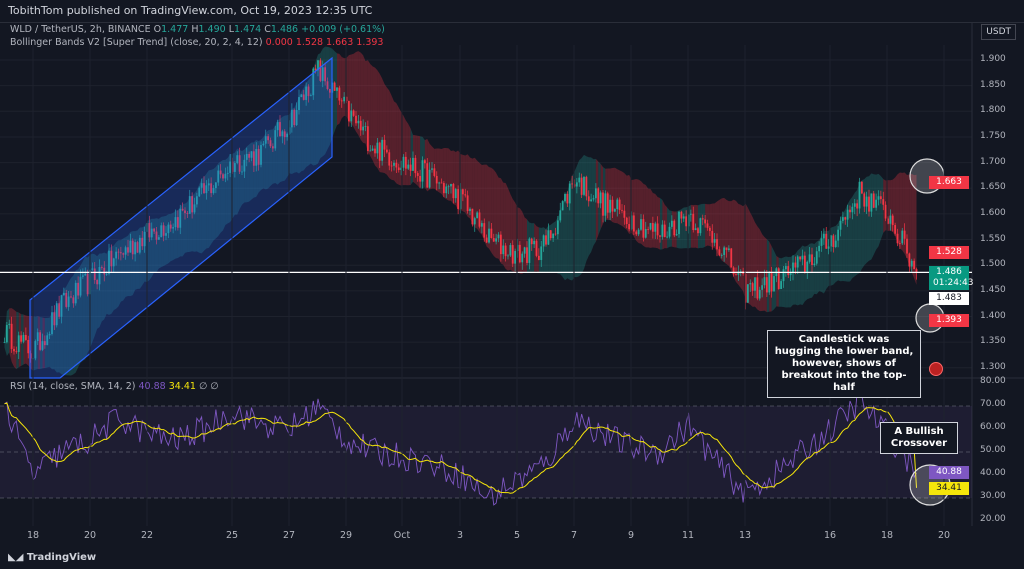 The image size is (1024, 569). What do you see at coordinates (460, 535) in the screenshot?
I see `time-tick: 3` at bounding box center [460, 535].